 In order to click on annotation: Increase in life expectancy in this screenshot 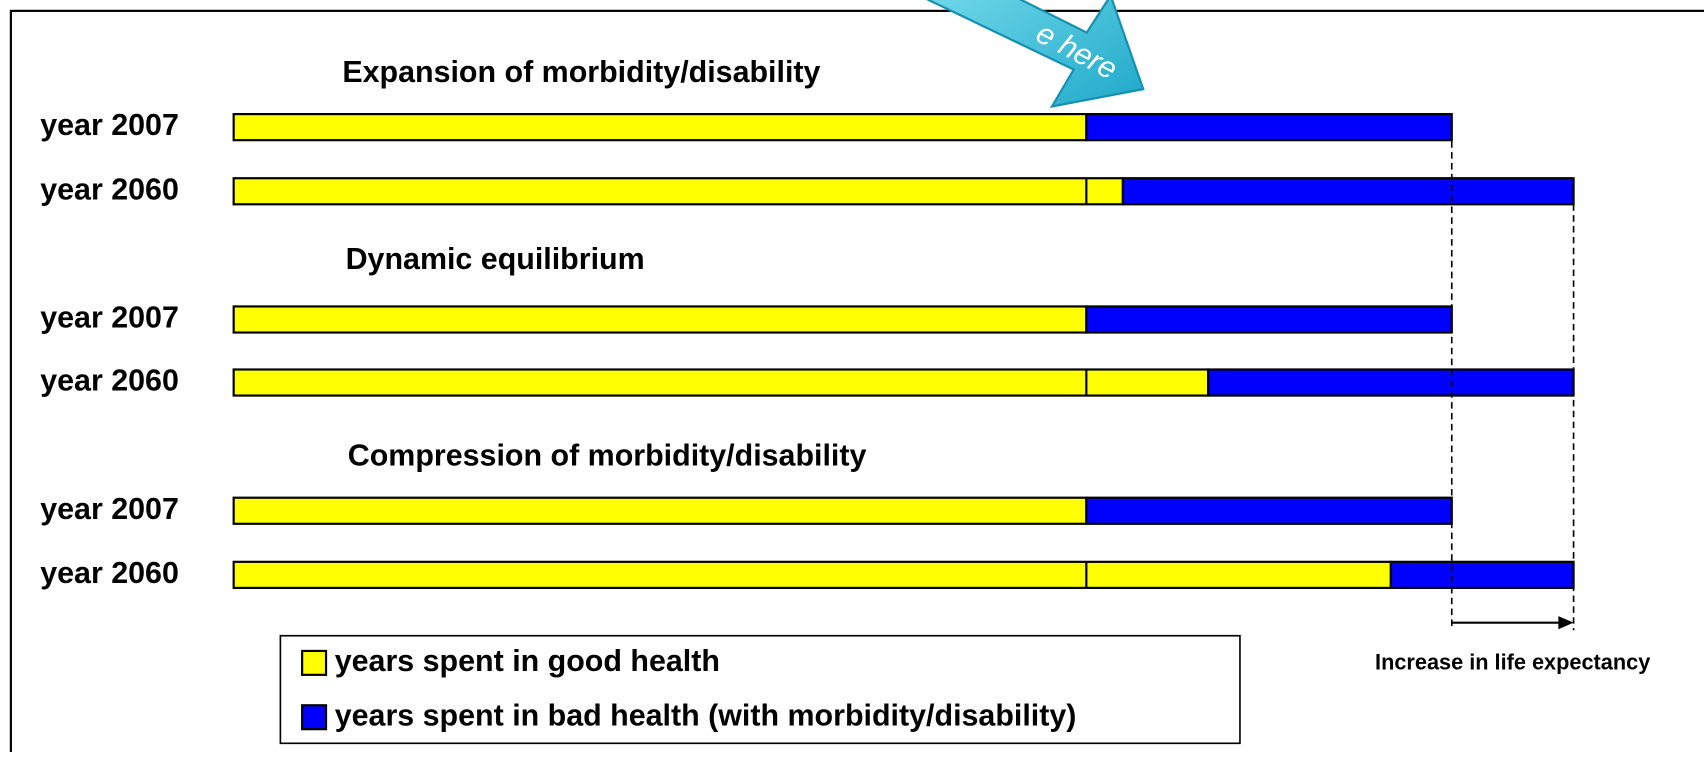, I will do `click(1512, 662)`.